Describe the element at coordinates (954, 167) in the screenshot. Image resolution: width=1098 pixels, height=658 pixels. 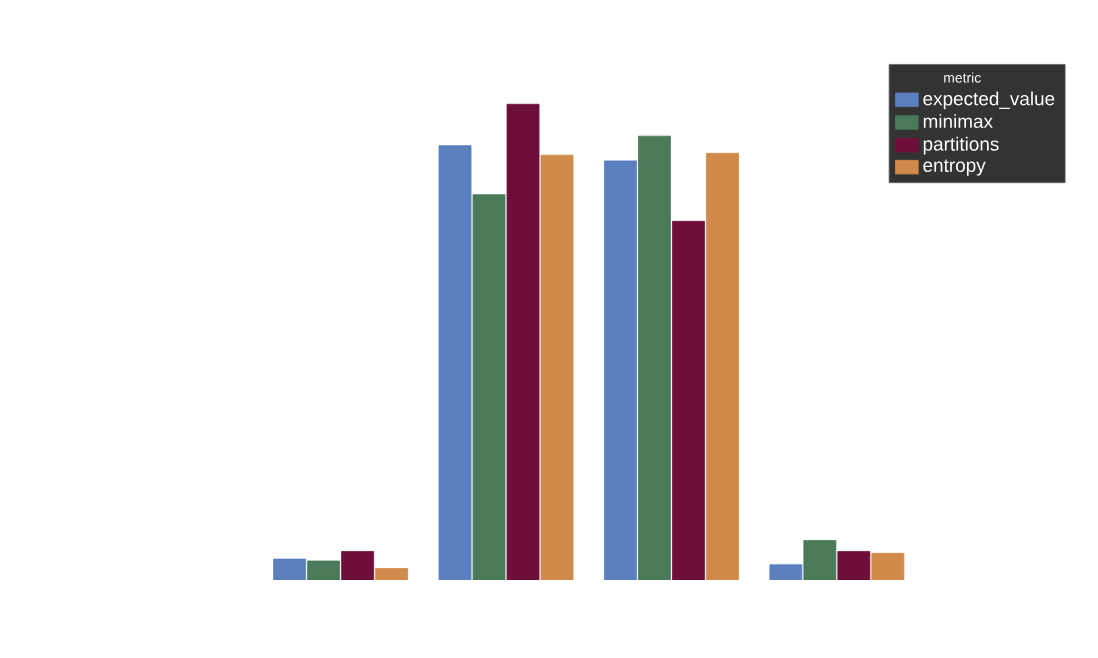
I see `legend-label: entropy` at that location.